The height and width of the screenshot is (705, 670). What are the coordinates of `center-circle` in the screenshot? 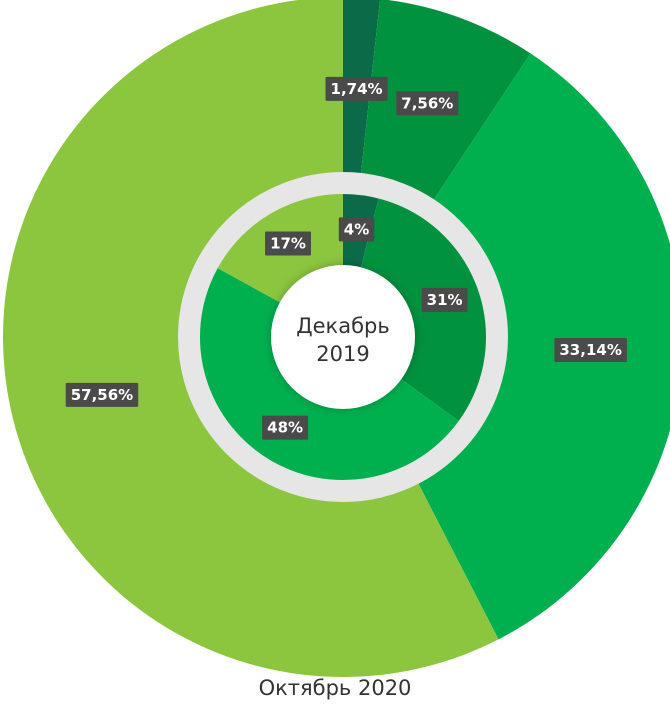 It's located at (343, 337).